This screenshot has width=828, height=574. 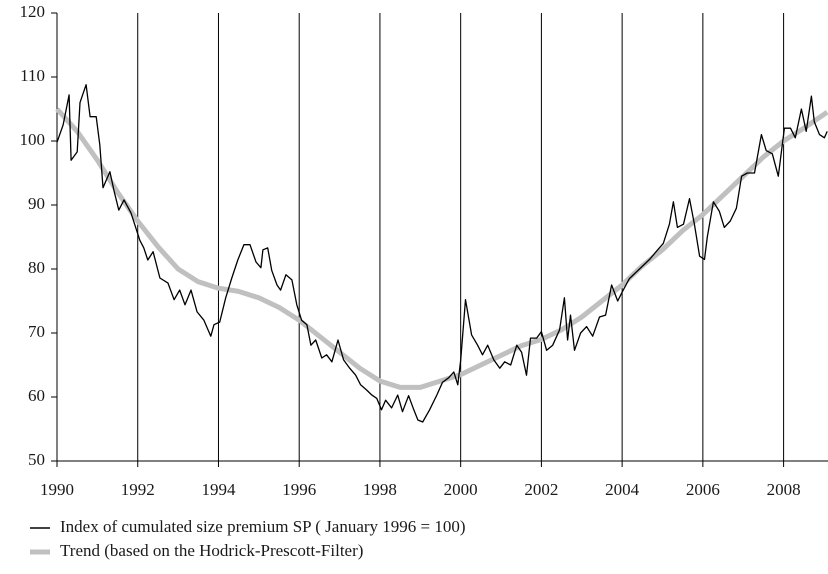 What do you see at coordinates (57, 489) in the screenshot?
I see `x-tick-label: 1990` at bounding box center [57, 489].